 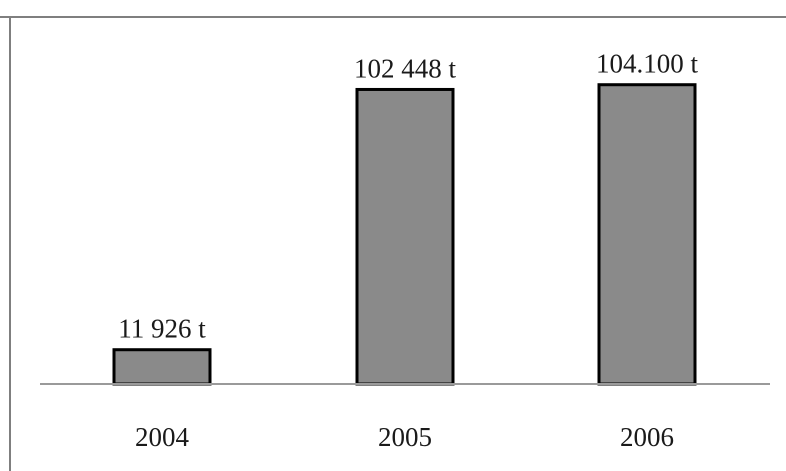 What do you see at coordinates (647, 437) in the screenshot?
I see `x-tick-label-2006: 2006` at bounding box center [647, 437].